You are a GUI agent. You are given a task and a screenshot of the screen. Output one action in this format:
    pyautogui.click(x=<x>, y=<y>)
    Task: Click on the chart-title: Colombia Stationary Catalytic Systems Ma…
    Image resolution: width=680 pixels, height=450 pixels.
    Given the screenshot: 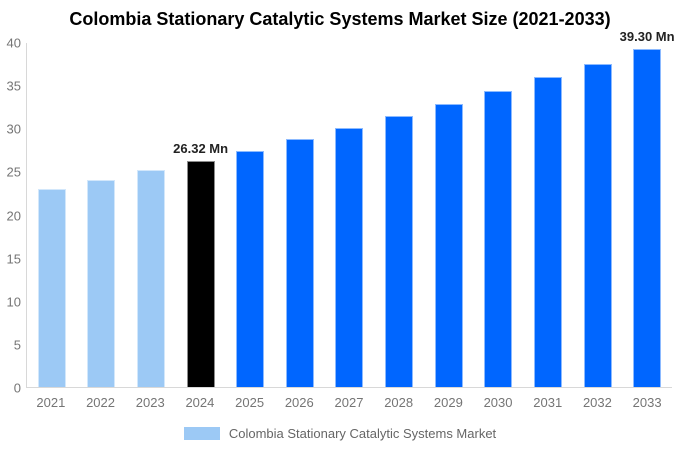 What is the action you would take?
    pyautogui.click(x=340, y=19)
    